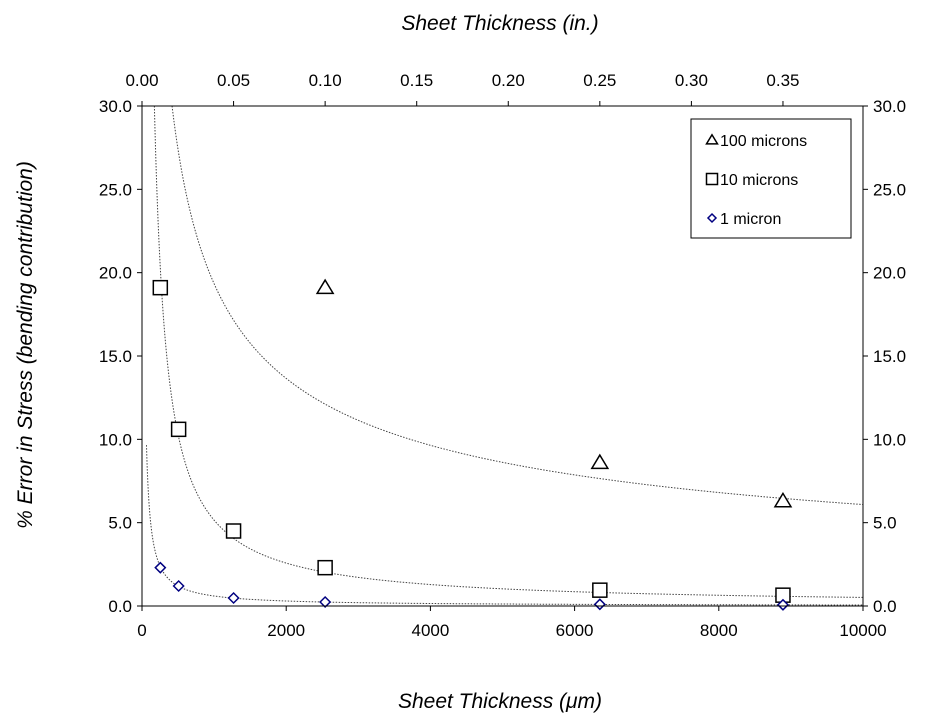 Image resolution: width=930 pixels, height=717 pixels. What do you see at coordinates (233, 80) in the screenshot?
I see `top-x-tick-label: 0.05` at bounding box center [233, 80].